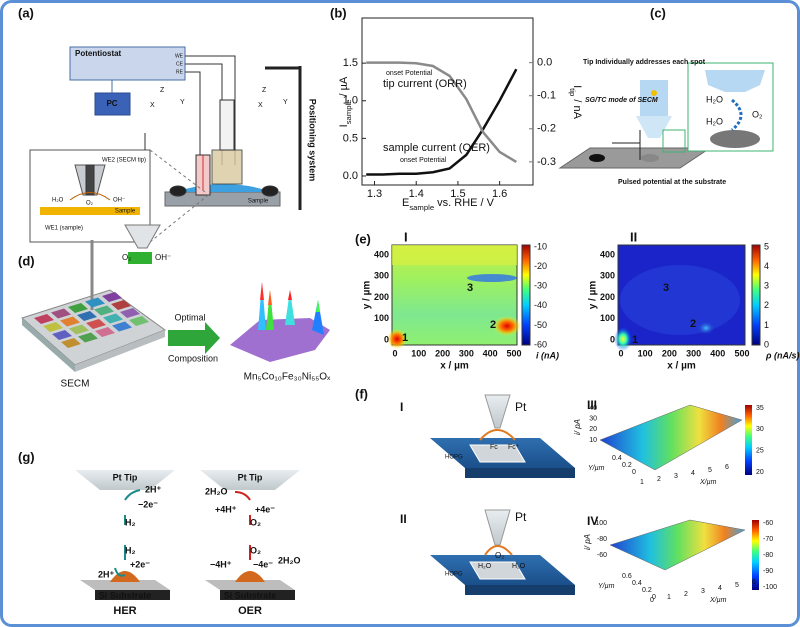  I want to click on annotation: SG/TC mode of SECM, so click(621, 100).